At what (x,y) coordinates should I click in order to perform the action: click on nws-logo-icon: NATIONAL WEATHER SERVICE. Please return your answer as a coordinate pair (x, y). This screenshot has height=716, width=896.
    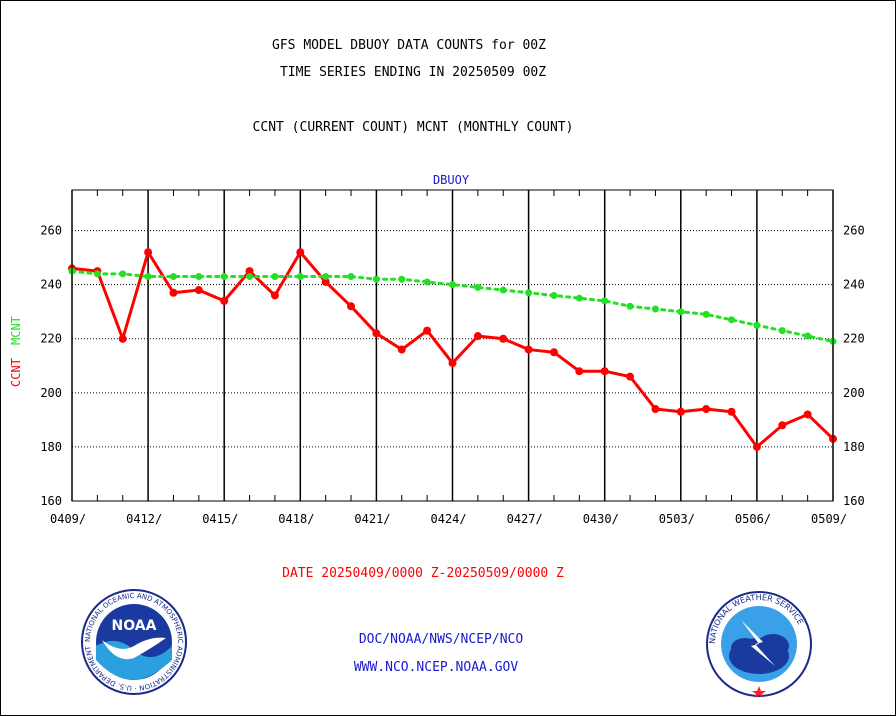
    Looking at the image, I should click on (759, 644).